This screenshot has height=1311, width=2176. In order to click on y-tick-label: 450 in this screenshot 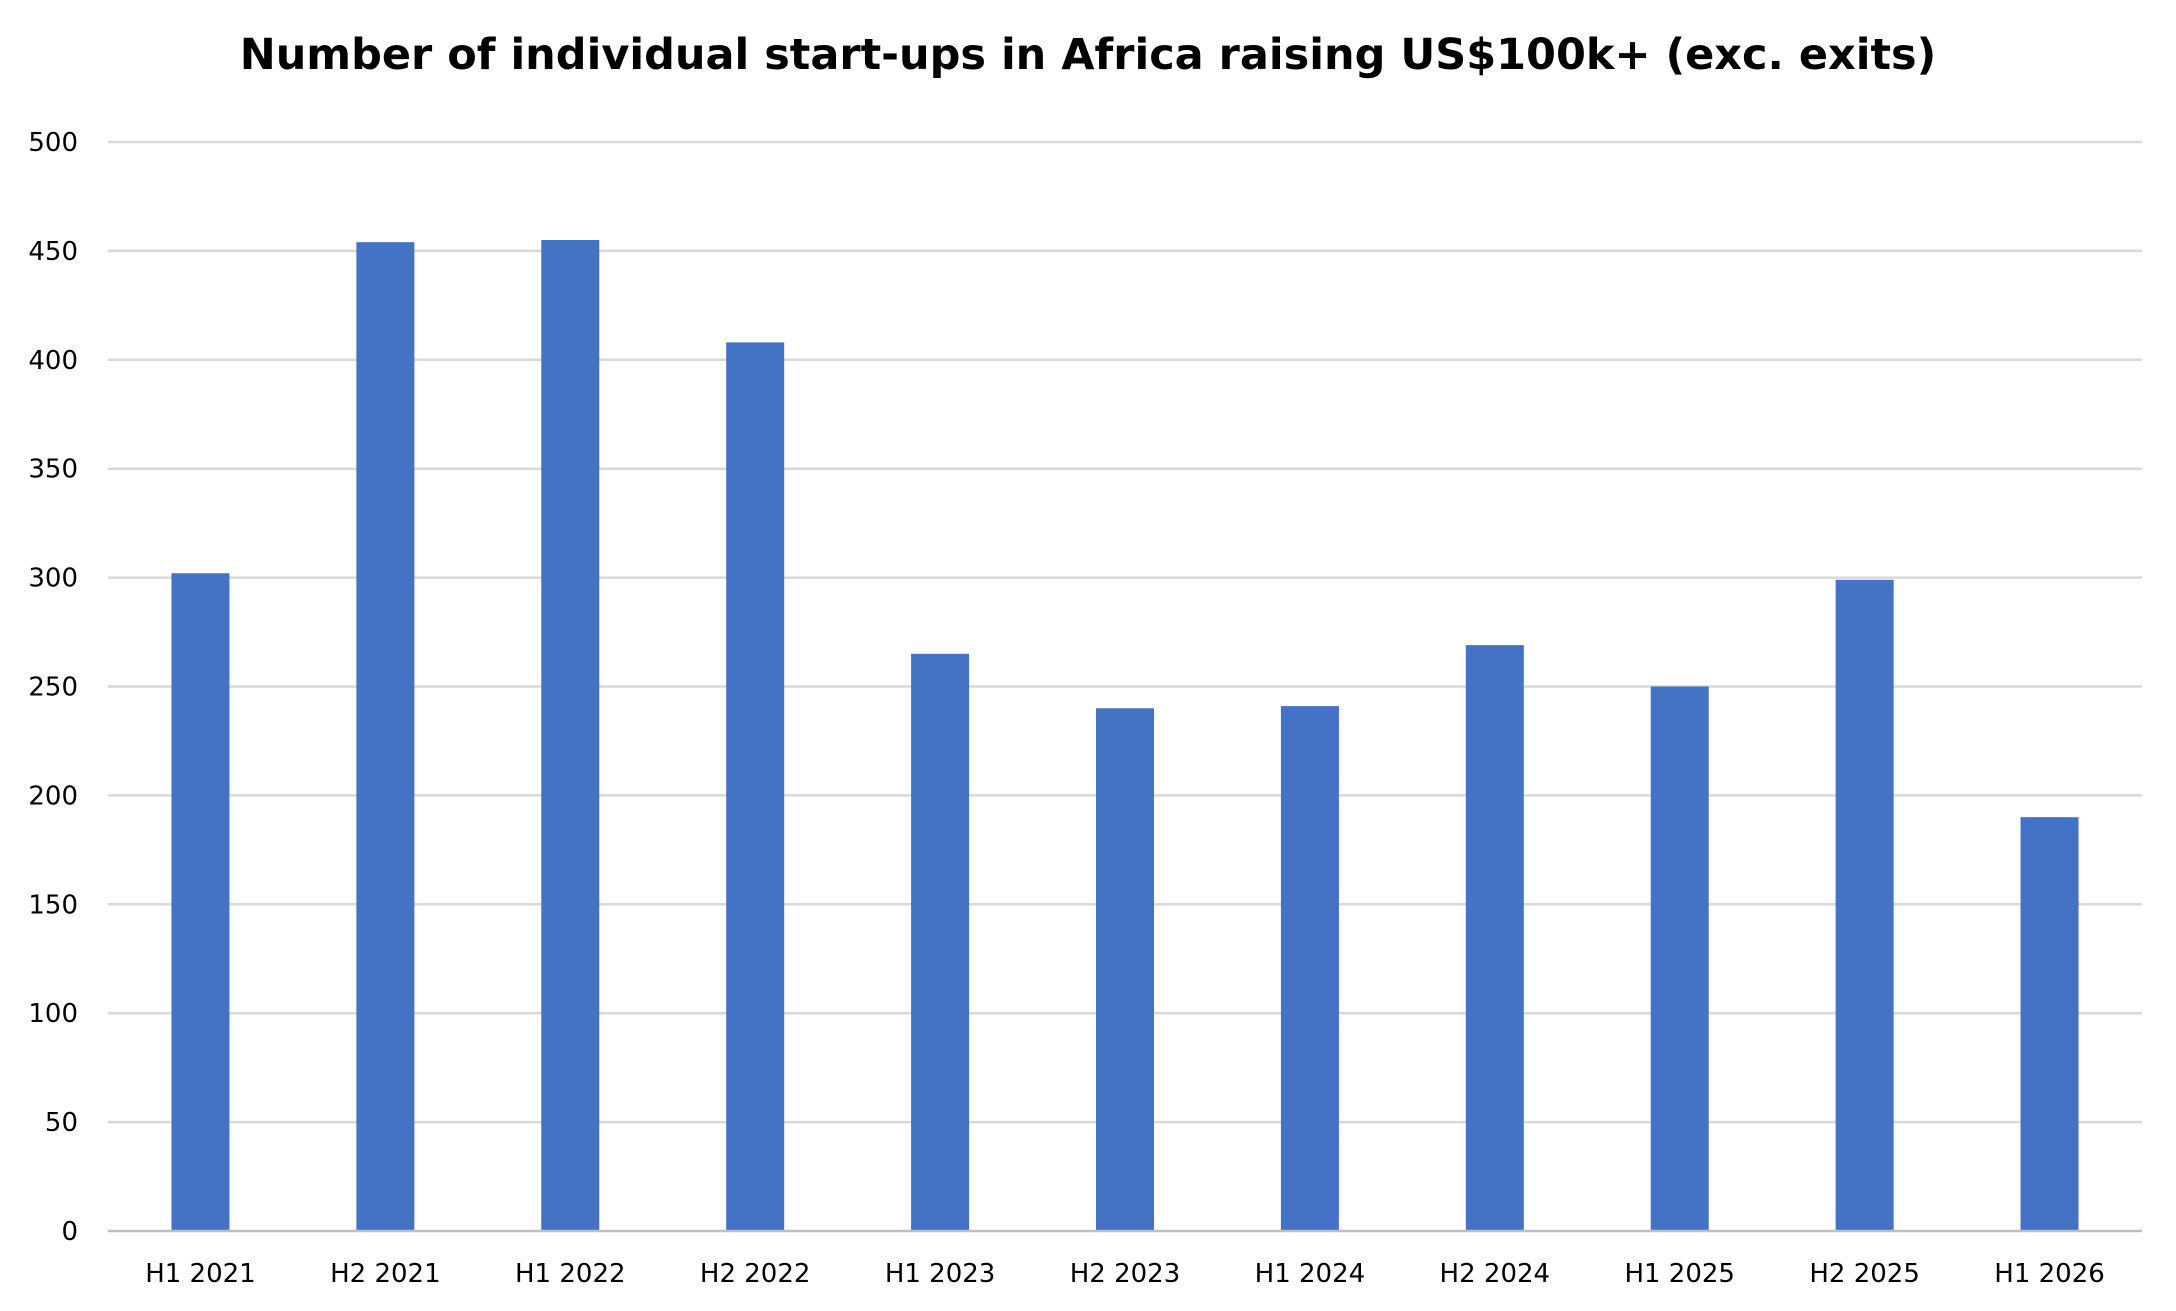, I will do `click(53, 252)`.